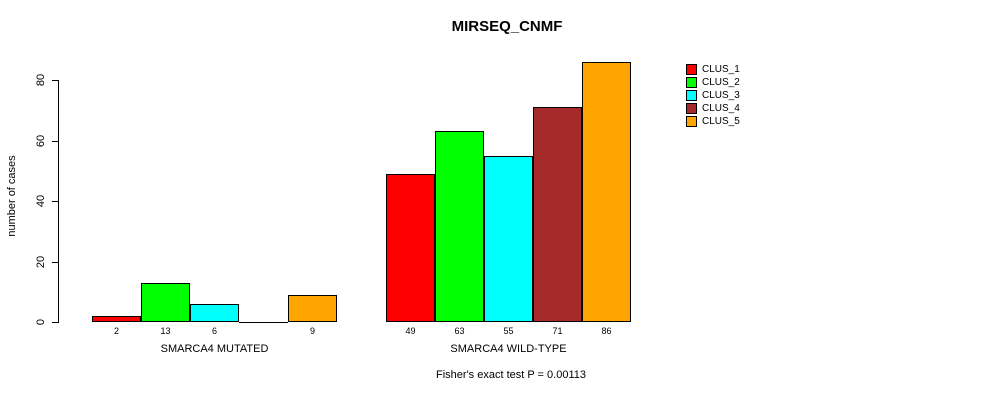 The width and height of the screenshot is (990, 400). I want to click on fisher-test-annotation: Fisher's exact test P = 0.00113, so click(511, 375).